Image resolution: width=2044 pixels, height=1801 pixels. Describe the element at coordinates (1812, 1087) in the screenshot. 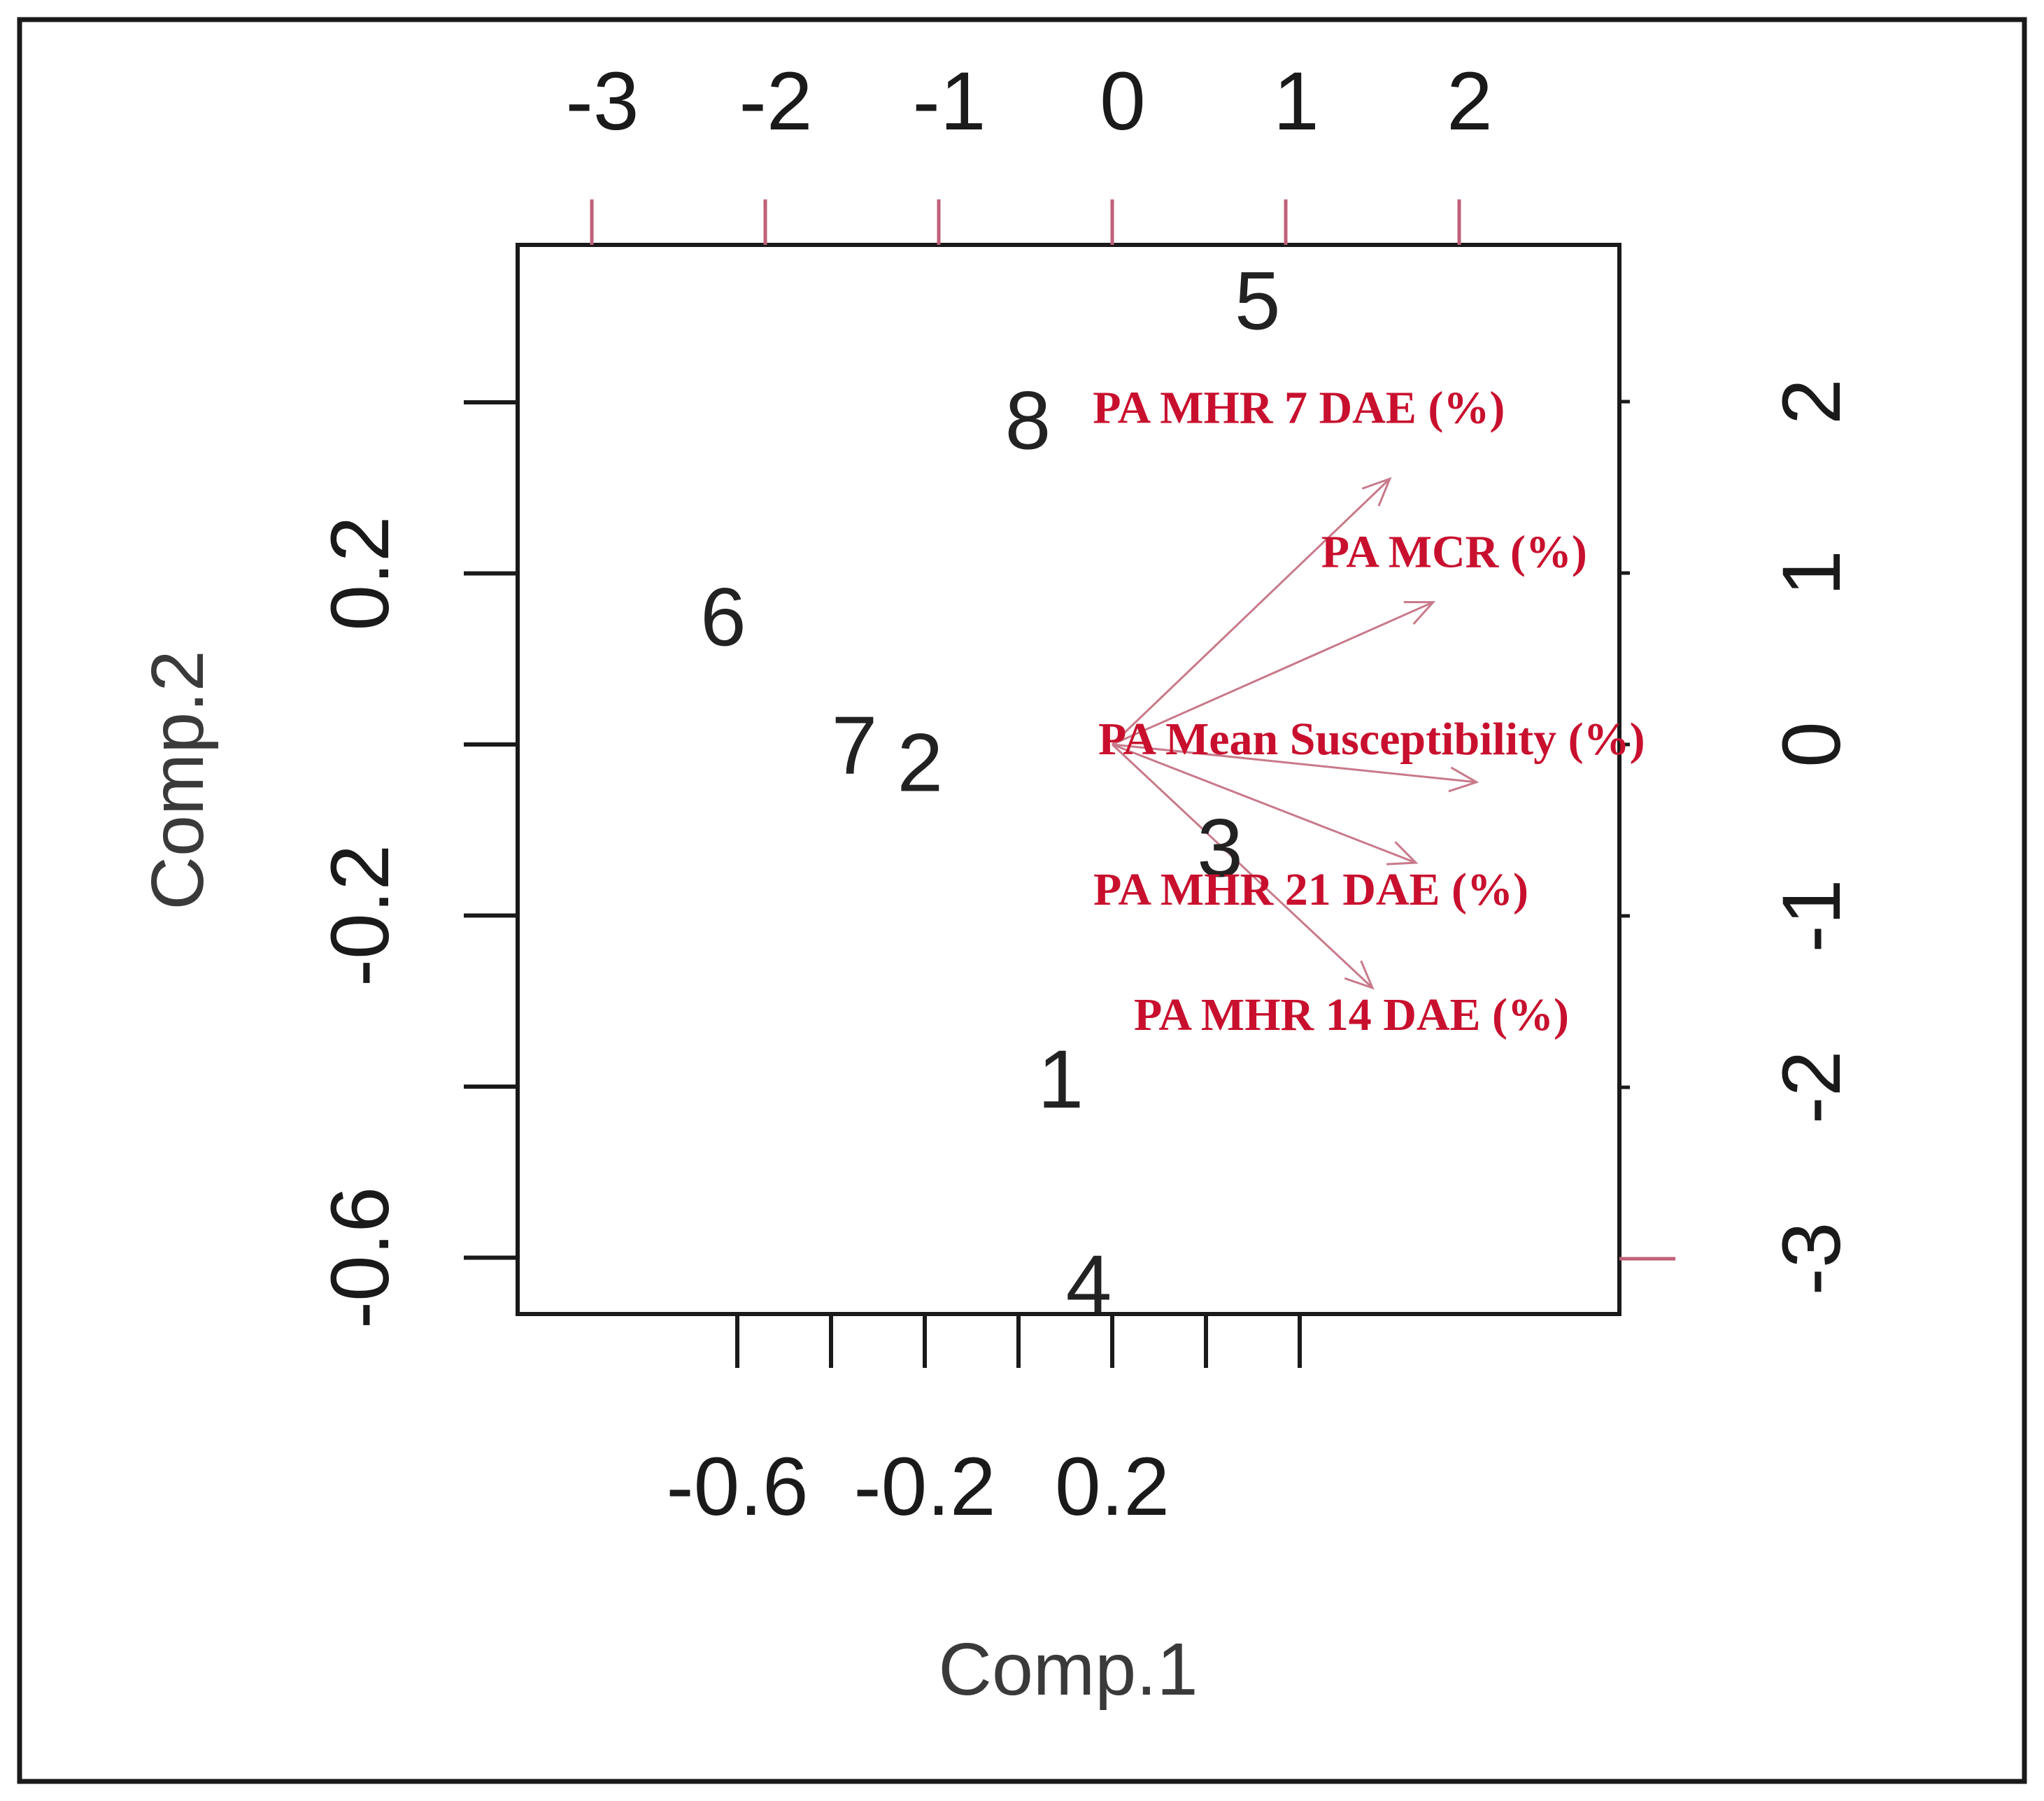

I see `right-tick-label: -2` at that location.